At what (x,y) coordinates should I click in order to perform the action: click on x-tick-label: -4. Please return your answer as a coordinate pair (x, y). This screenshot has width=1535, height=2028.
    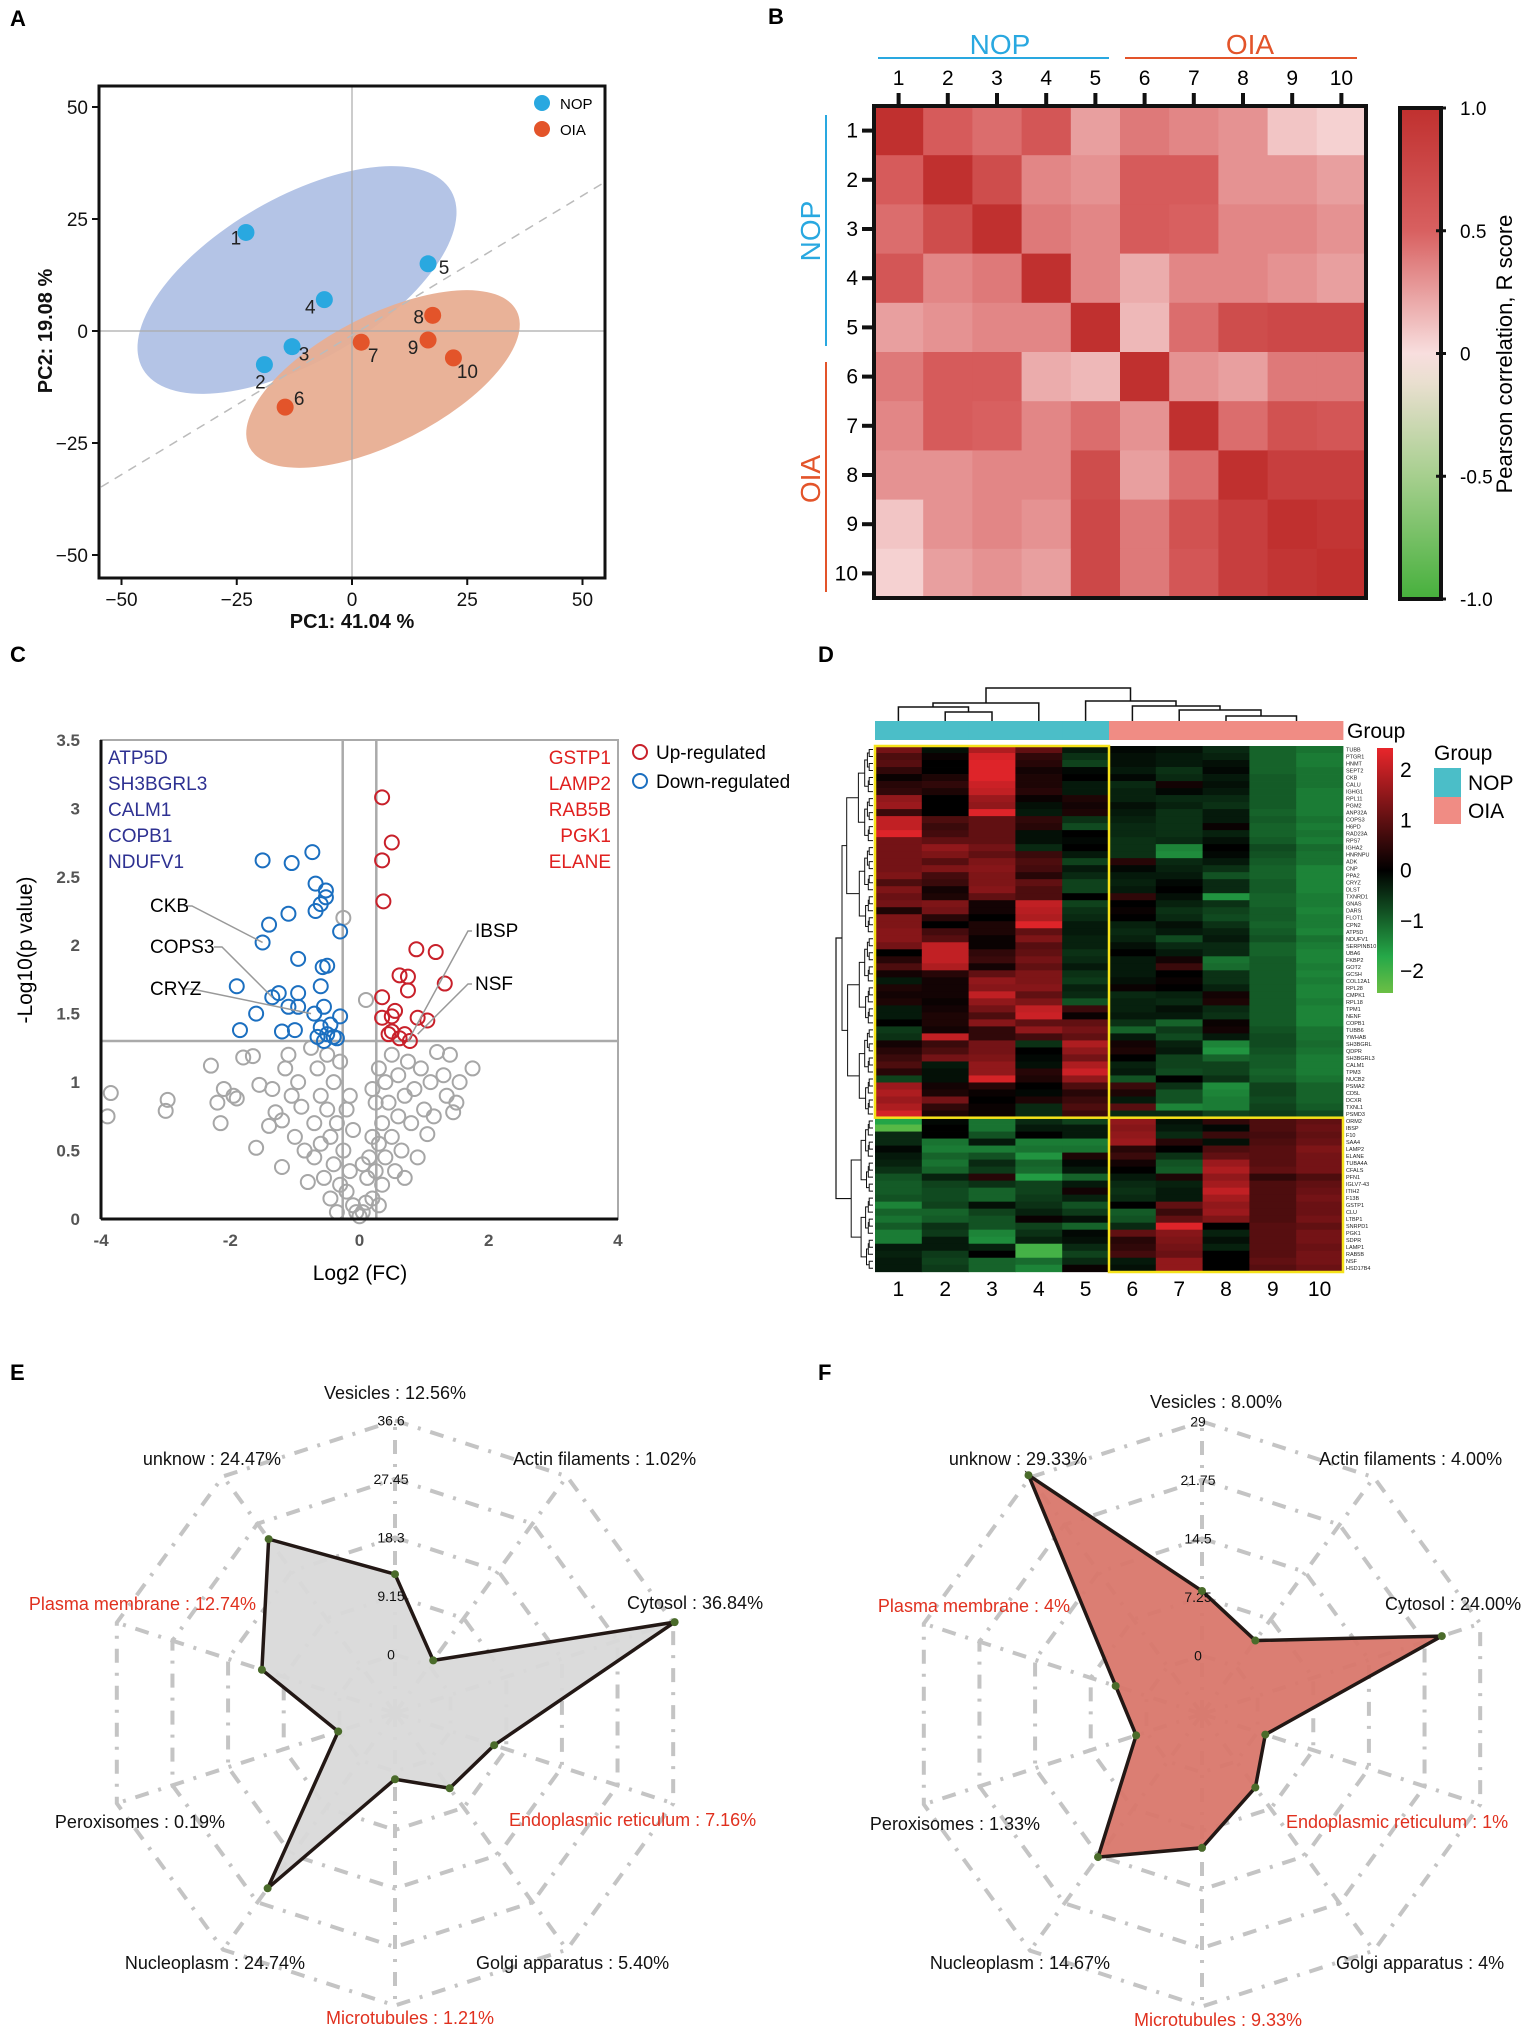
    Looking at the image, I should click on (102, 1240).